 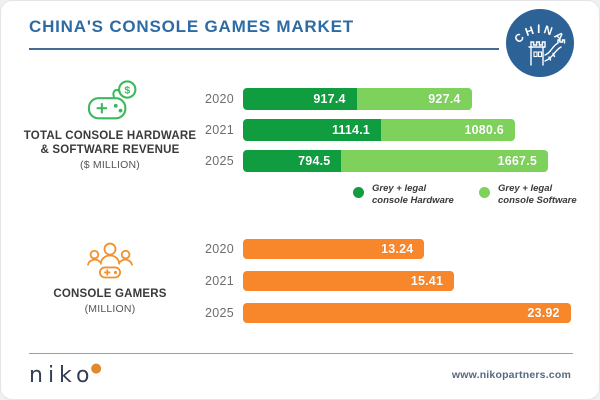 What do you see at coordinates (314, 161) in the screenshot?
I see `bar-value-label: 794.5` at bounding box center [314, 161].